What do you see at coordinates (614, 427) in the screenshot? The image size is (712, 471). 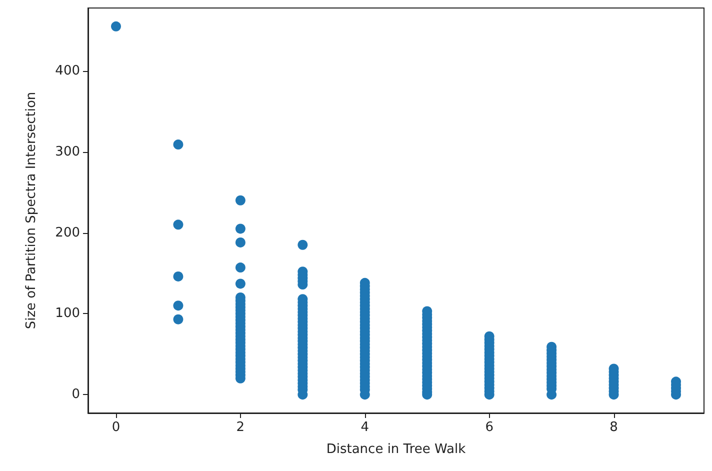 I see `x-tick-label: 8` at bounding box center [614, 427].